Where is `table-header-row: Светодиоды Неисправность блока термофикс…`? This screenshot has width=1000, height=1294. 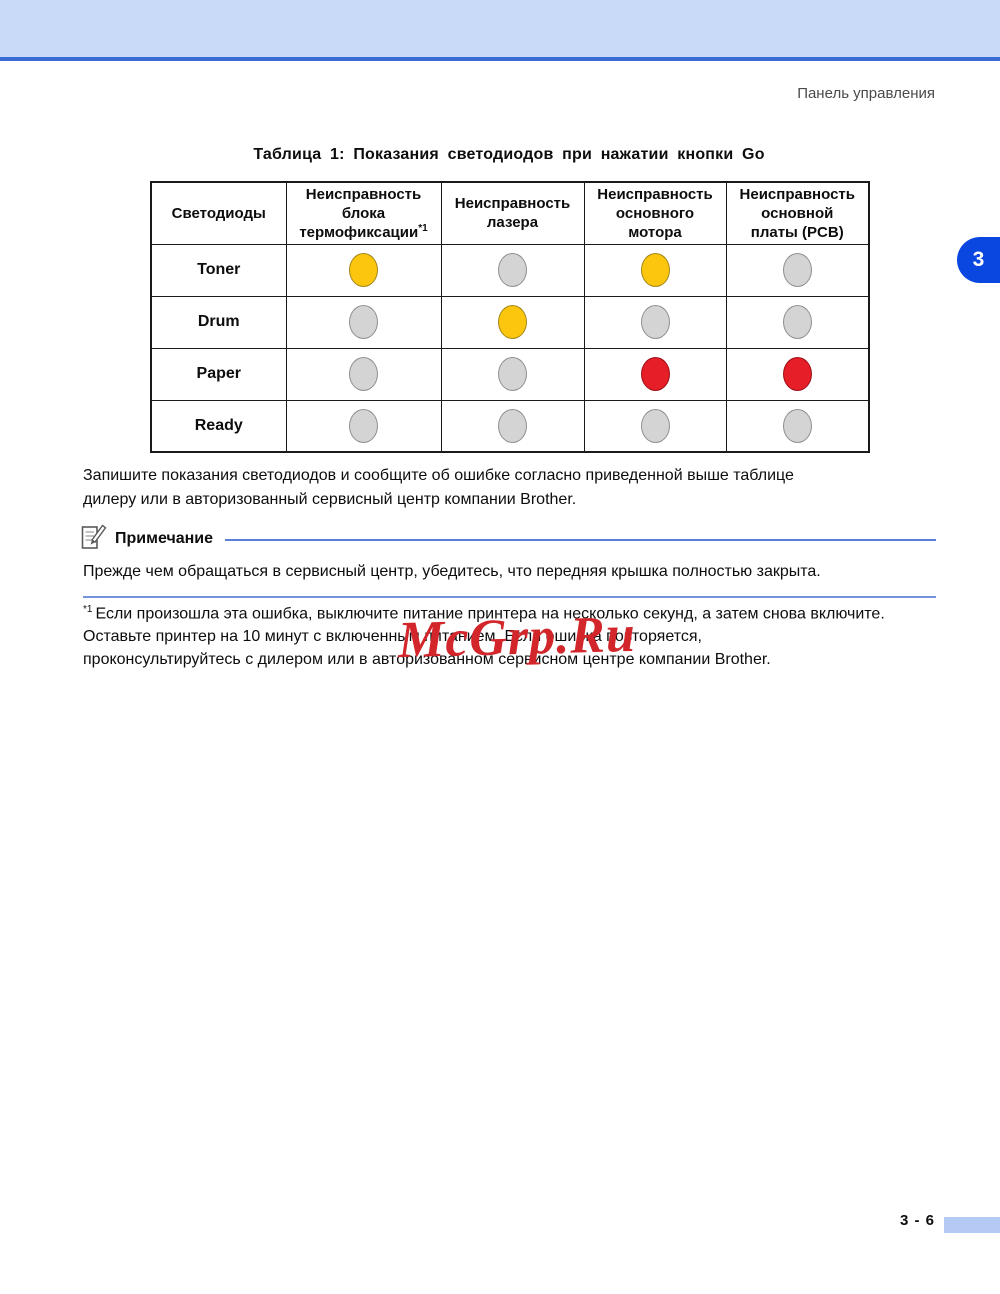 table-header-row: Светодиоды Неисправность блока термофикс… is located at coordinates (510, 213).